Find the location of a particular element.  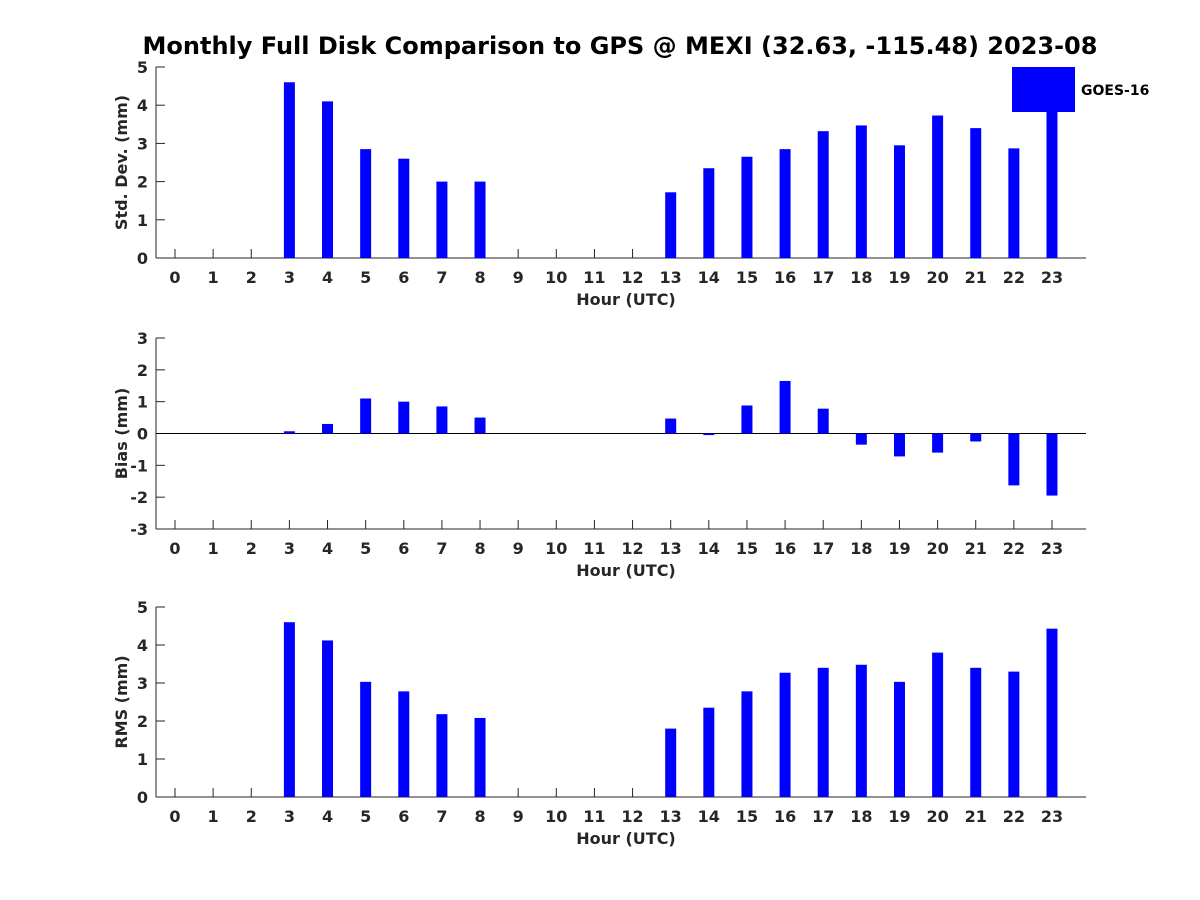

x-tick-label: 21 is located at coordinates (976, 277).